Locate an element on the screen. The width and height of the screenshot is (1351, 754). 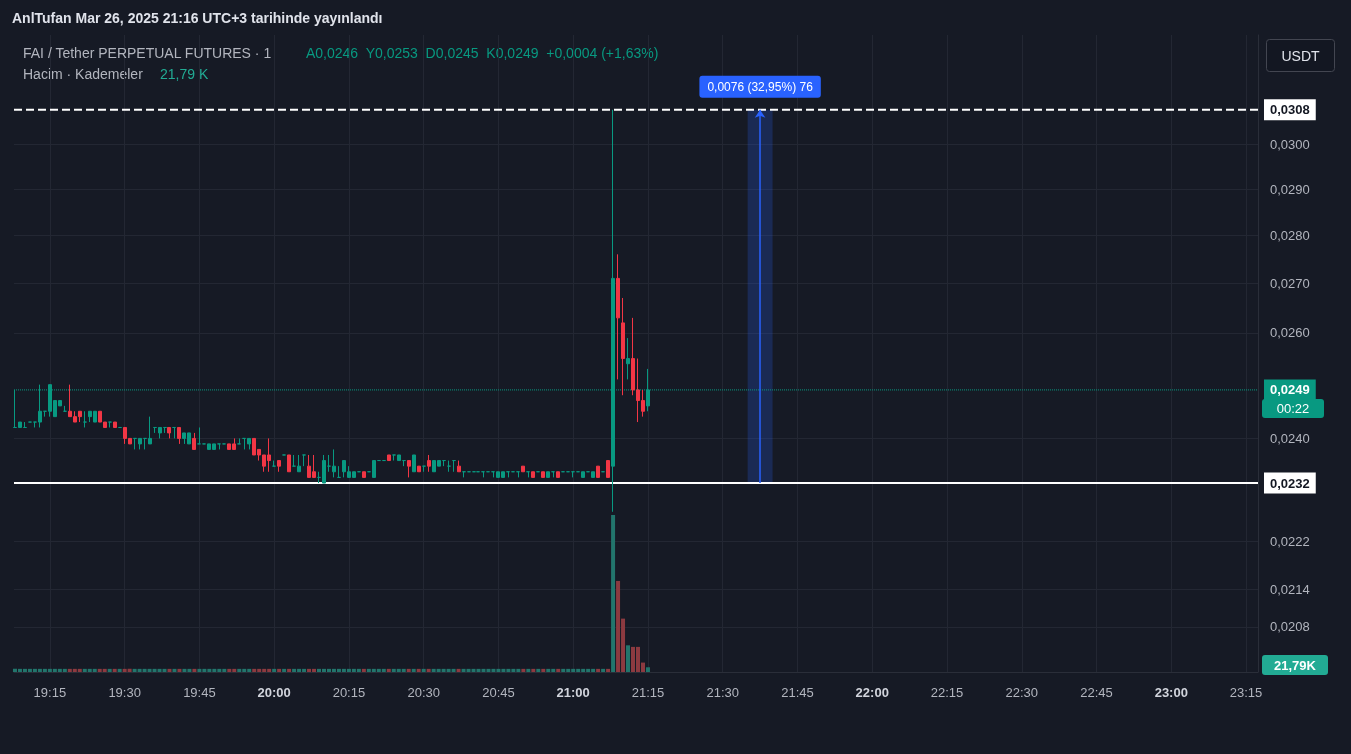
y-tick-label: 0,0222 is located at coordinates (1290, 541).